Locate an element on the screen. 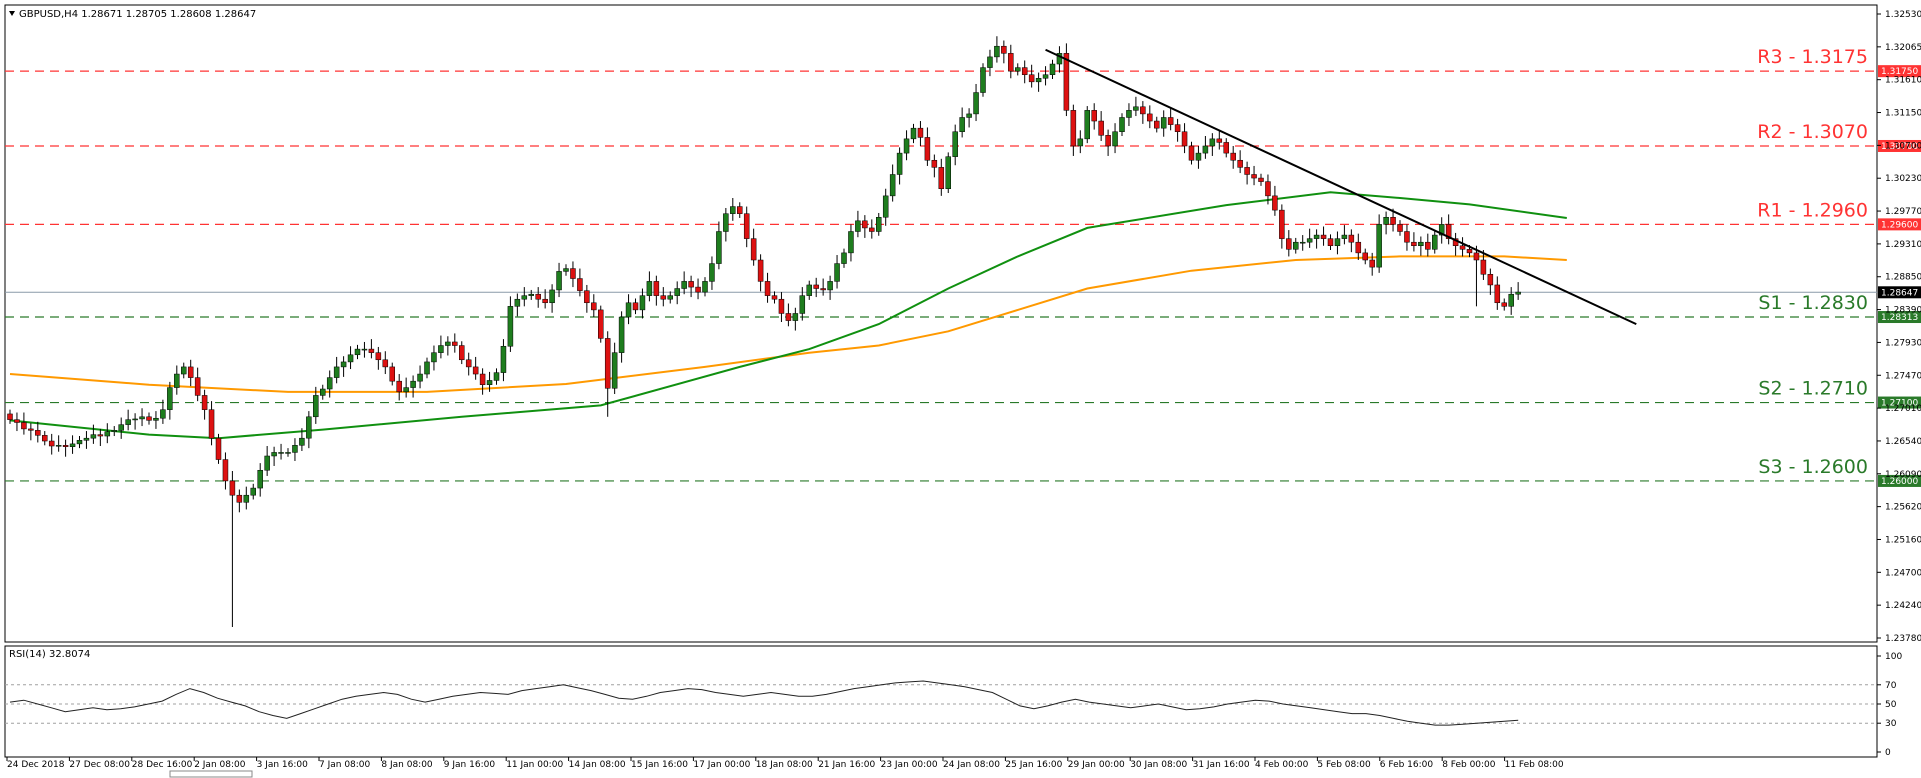 The height and width of the screenshot is (778, 1921). x-axis-tick-label: 30 Jan 08:00 is located at coordinates (1158, 765).